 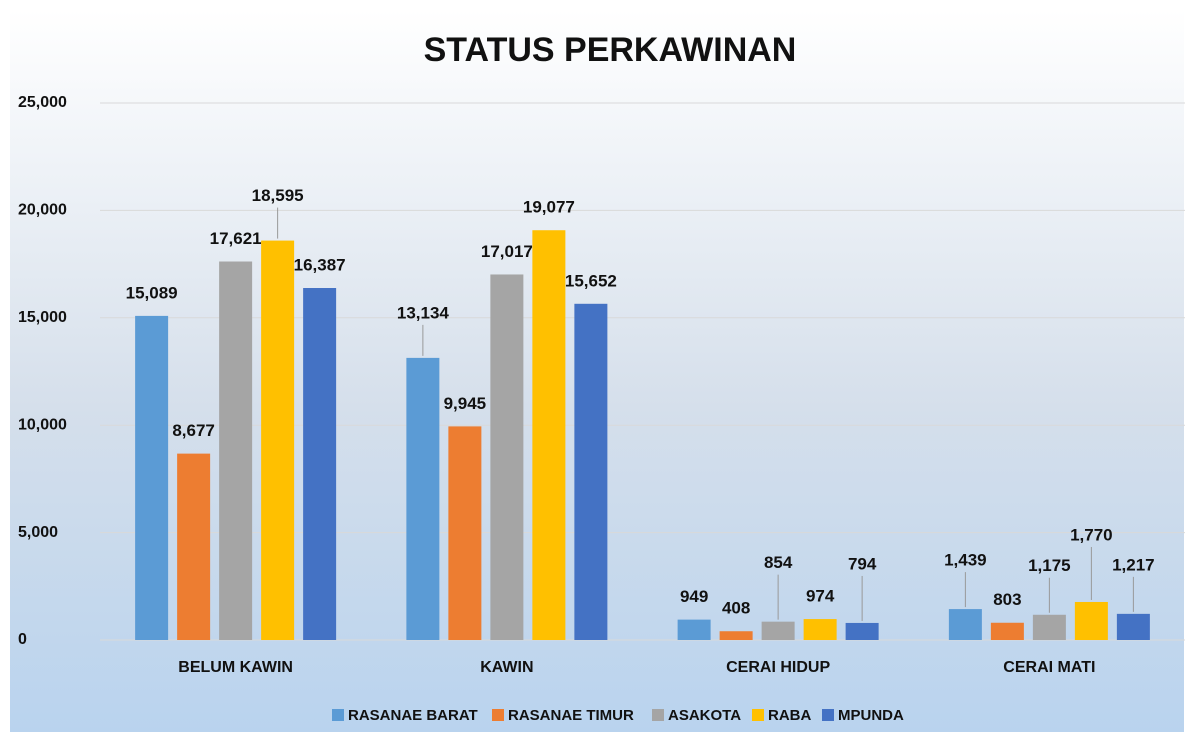 What do you see at coordinates (423, 312) in the screenshot?
I see `data-label: 13,134` at bounding box center [423, 312].